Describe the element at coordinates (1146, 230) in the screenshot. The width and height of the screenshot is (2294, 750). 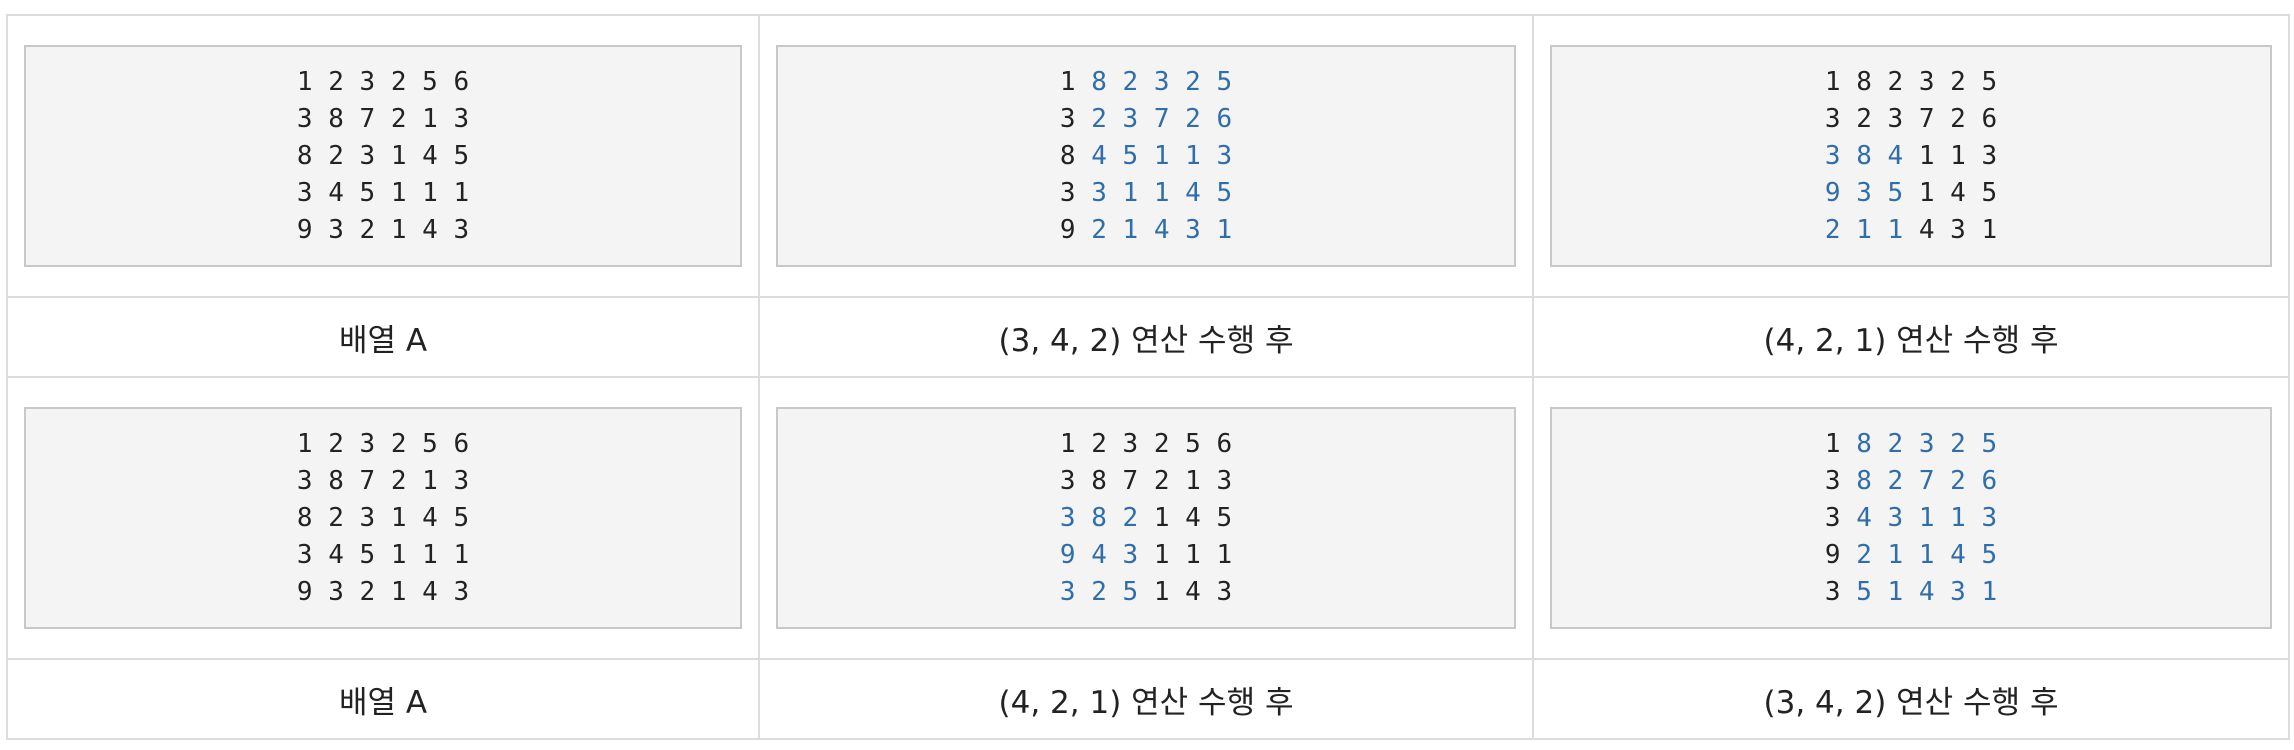
I see `matrix-line: 9 2 1 4 3 1` at that location.